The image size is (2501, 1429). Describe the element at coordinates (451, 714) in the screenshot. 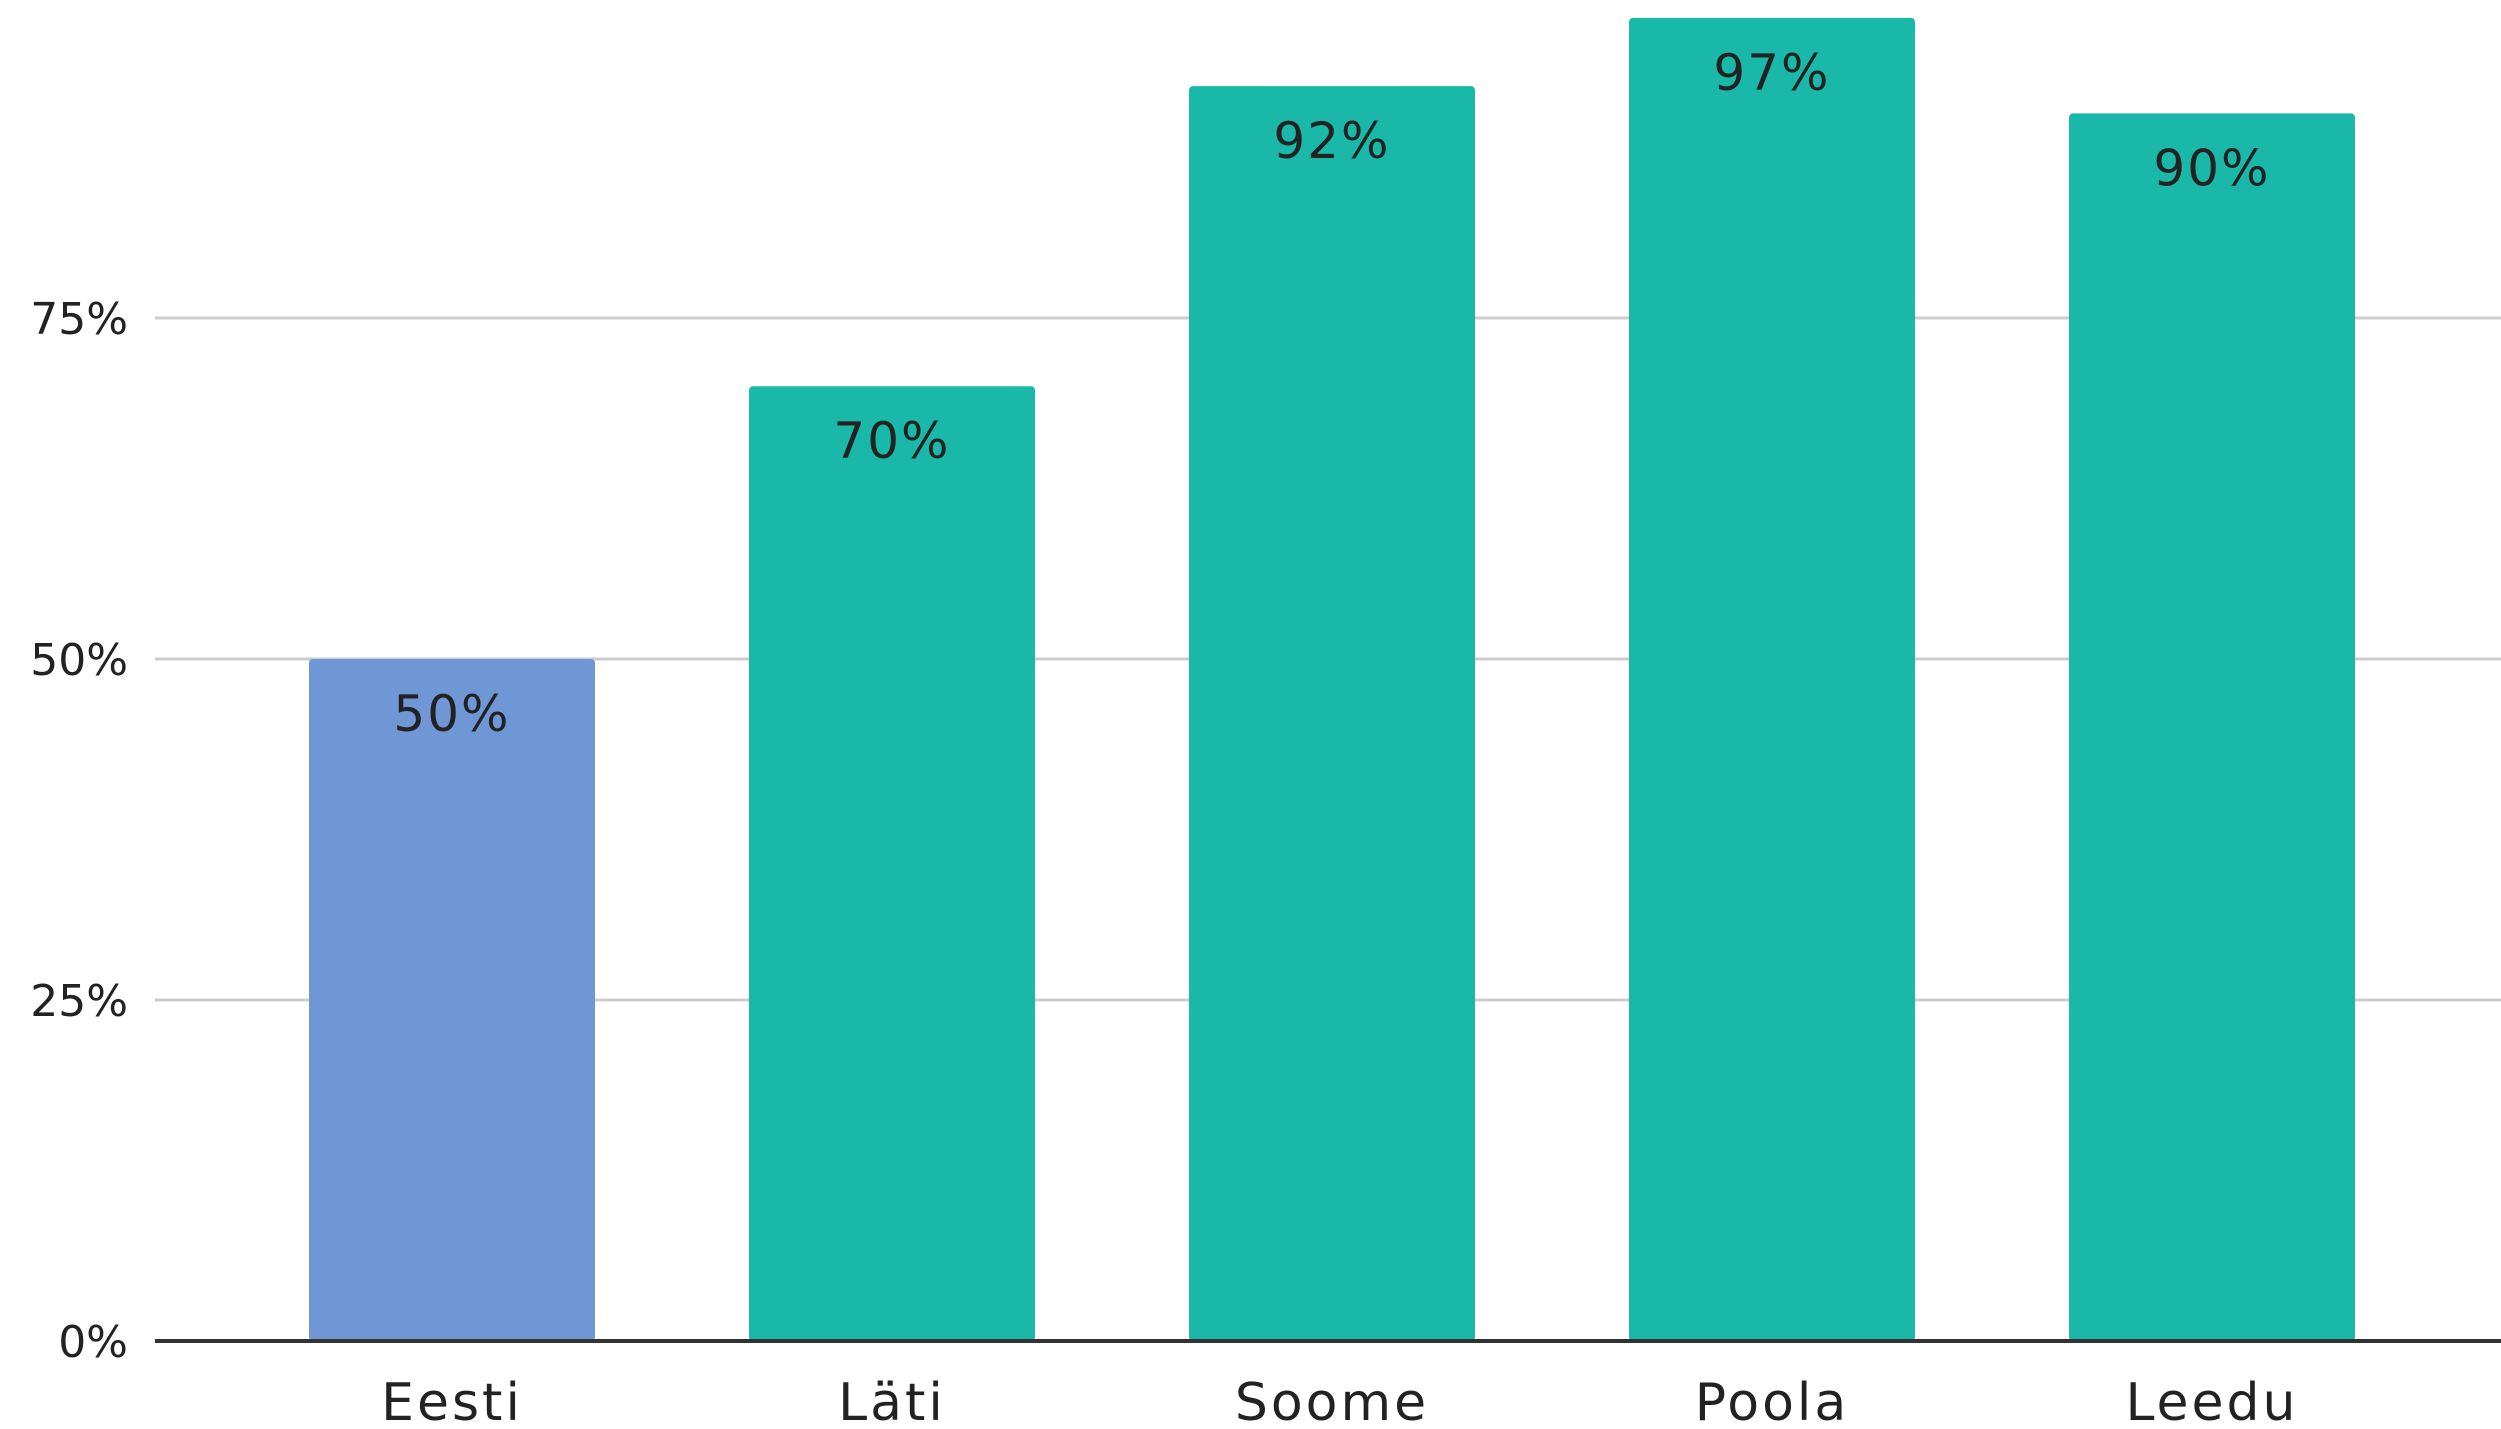

I see `data-label: 50%` at that location.